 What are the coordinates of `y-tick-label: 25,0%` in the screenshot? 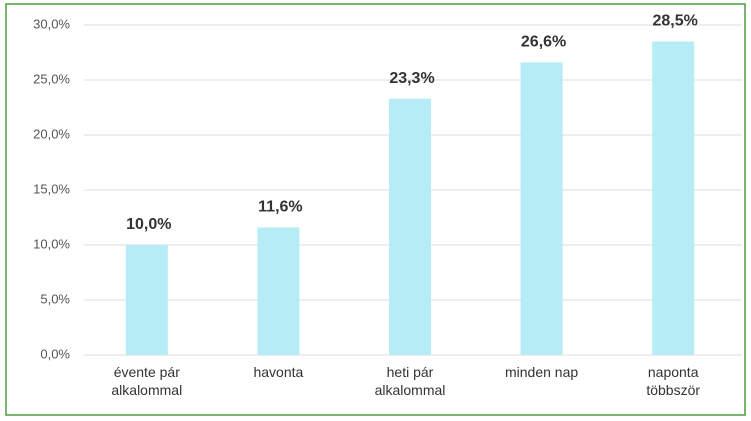 It's located at (51, 78).